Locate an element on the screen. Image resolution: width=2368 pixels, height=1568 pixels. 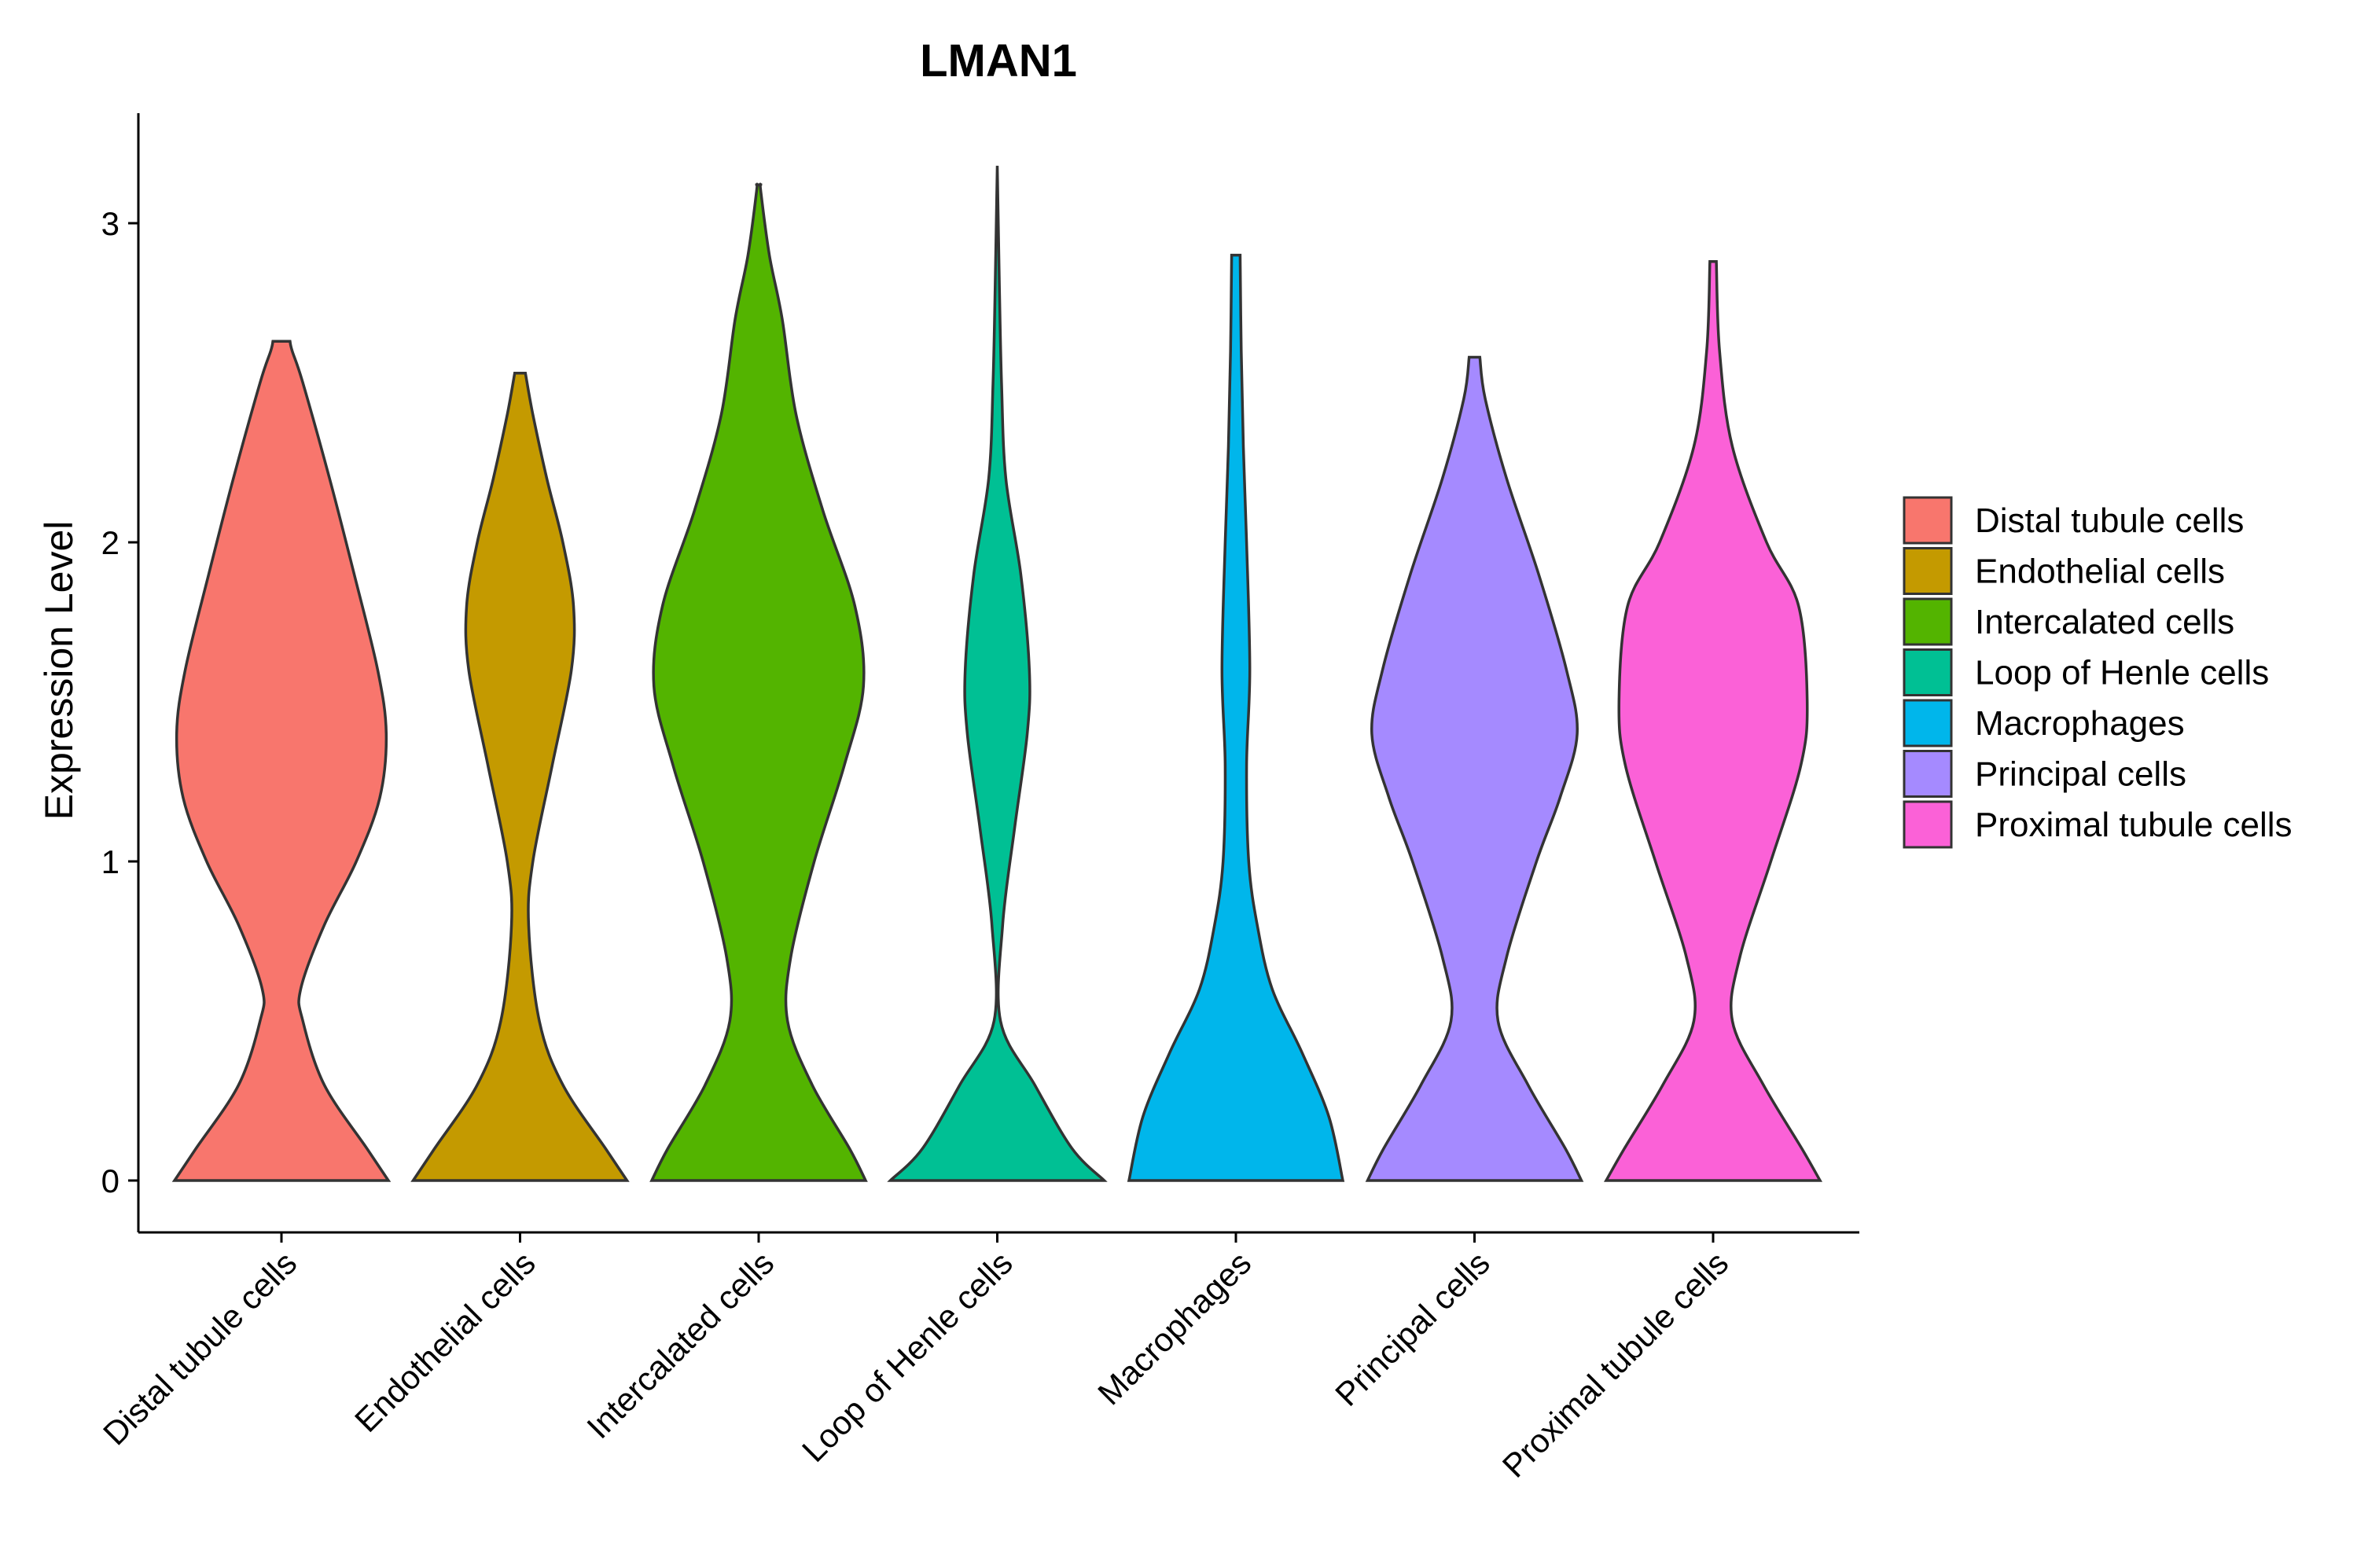
violin-macrophages is located at coordinates (1236, 717).